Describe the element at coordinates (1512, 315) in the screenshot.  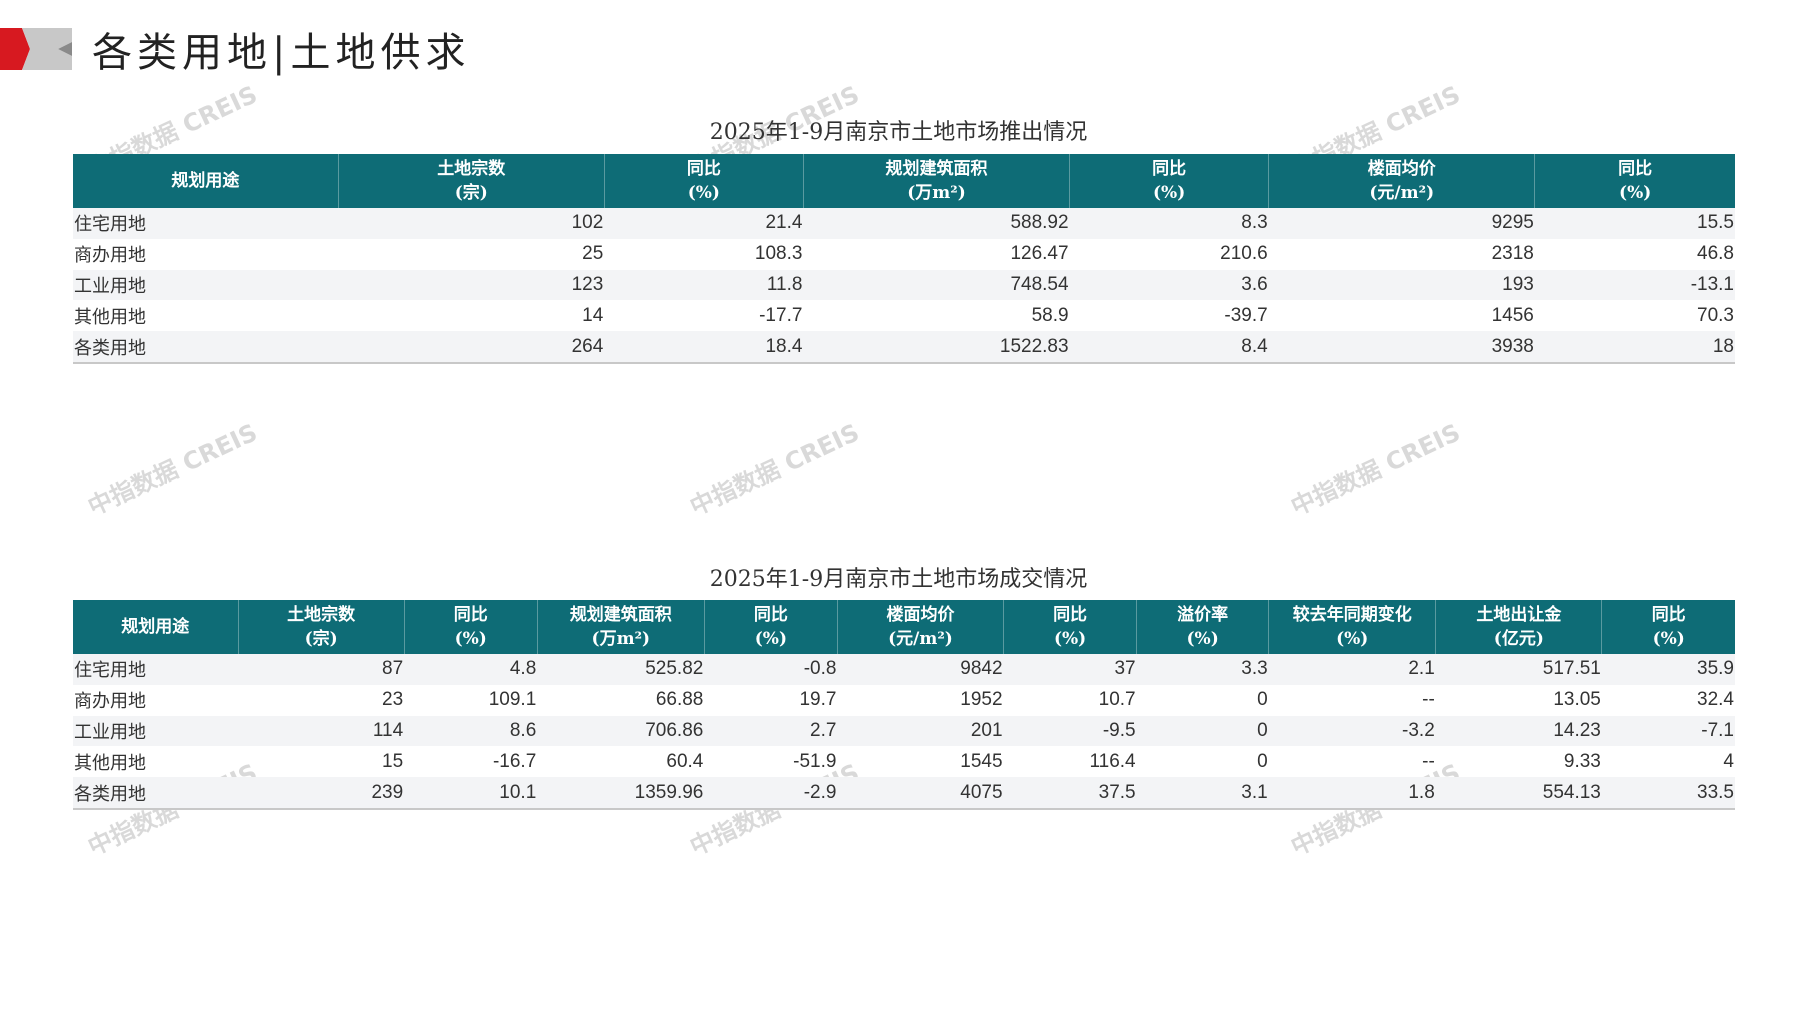
I see `table-cell: 1456` at that location.